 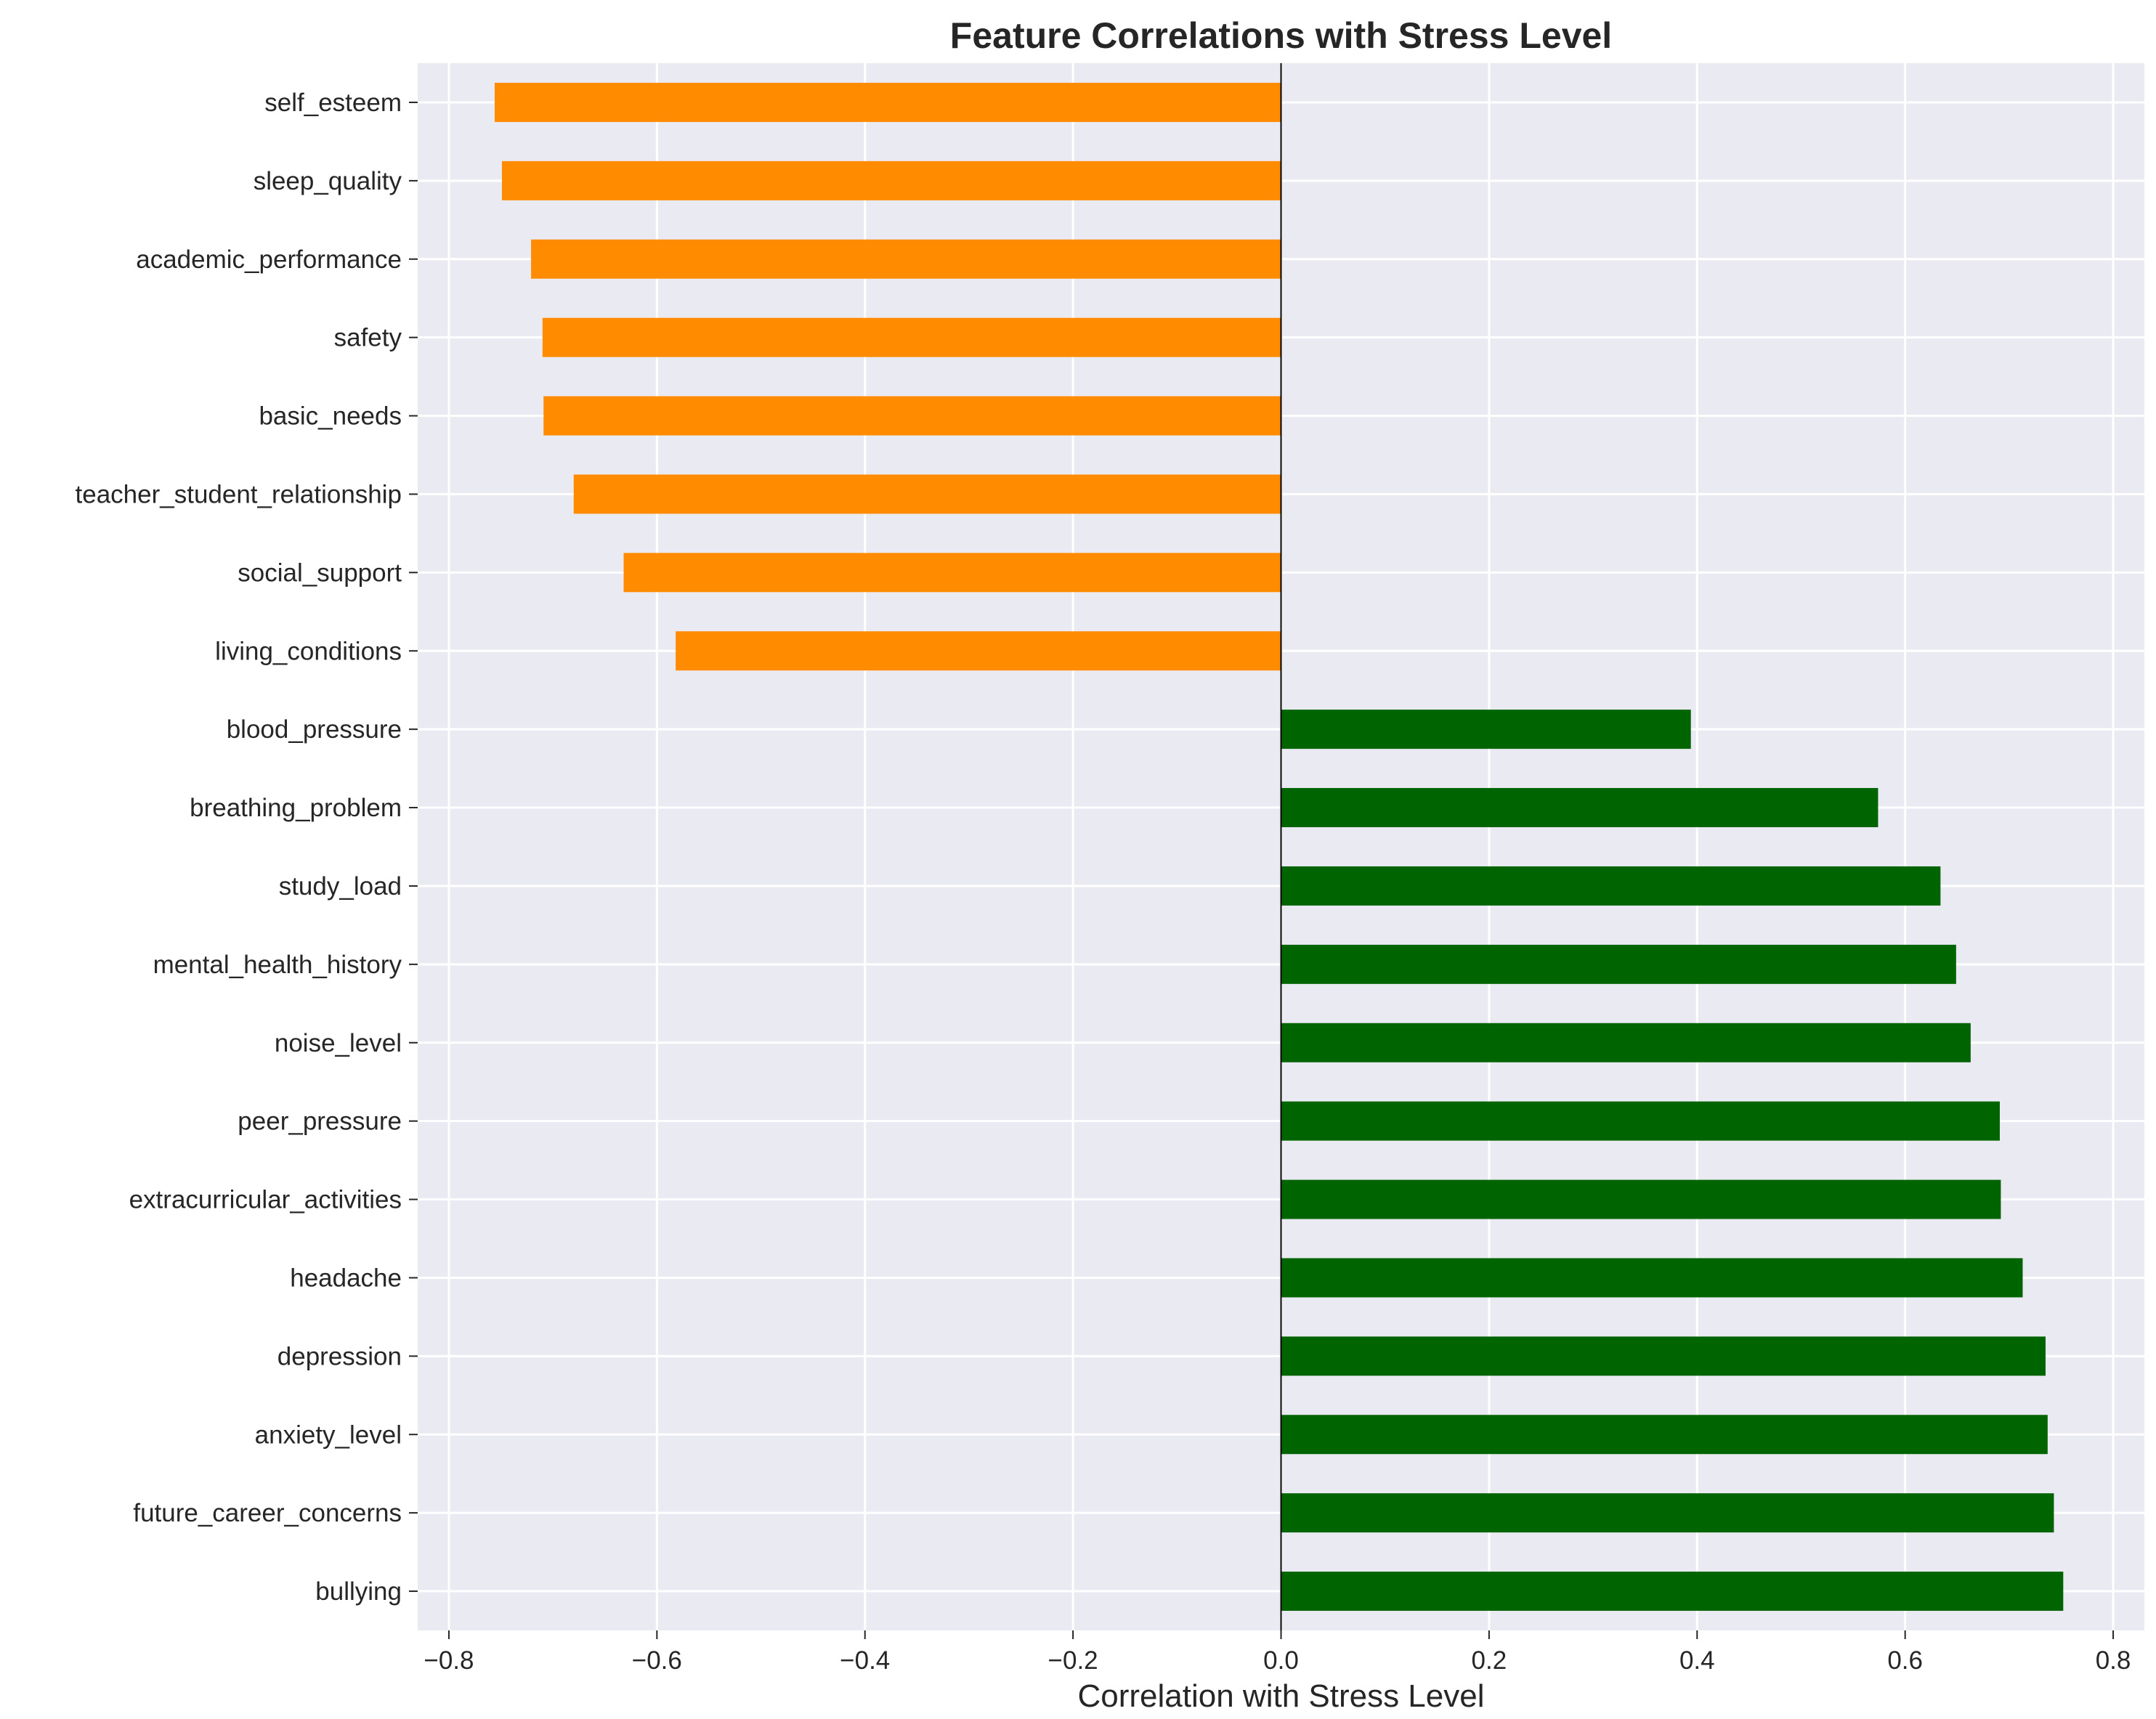 What do you see at coordinates (340, 886) in the screenshot?
I see `y-tick-label-study-load: study_load` at bounding box center [340, 886].